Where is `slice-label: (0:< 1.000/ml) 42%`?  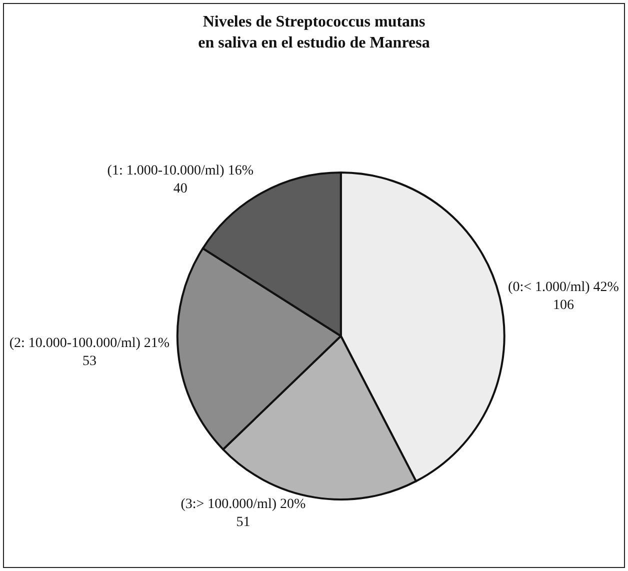 slice-label: (0:< 1.000/ml) 42% is located at coordinates (564, 287).